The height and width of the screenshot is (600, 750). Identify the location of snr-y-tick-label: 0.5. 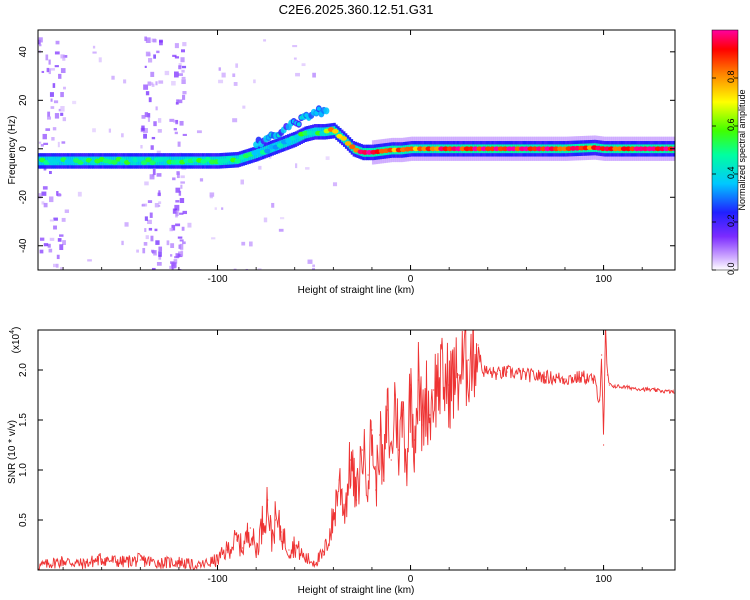
(23, 520).